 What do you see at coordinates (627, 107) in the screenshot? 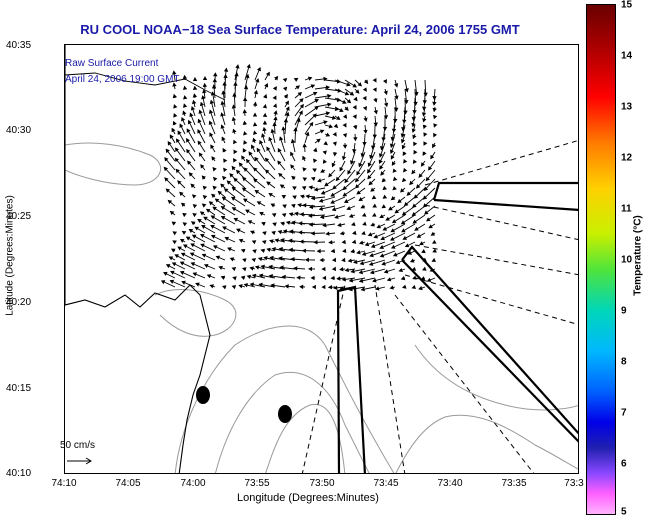
I see `colorbar-tick: 13` at bounding box center [627, 107].